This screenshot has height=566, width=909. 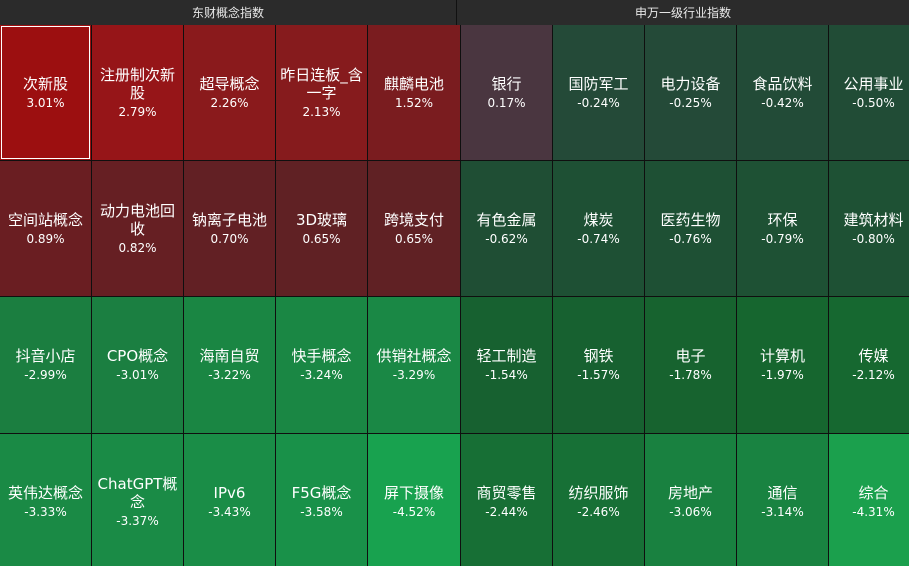 I want to click on heatmap-tile: 注册制次新股 2.79%, so click(x=137, y=92).